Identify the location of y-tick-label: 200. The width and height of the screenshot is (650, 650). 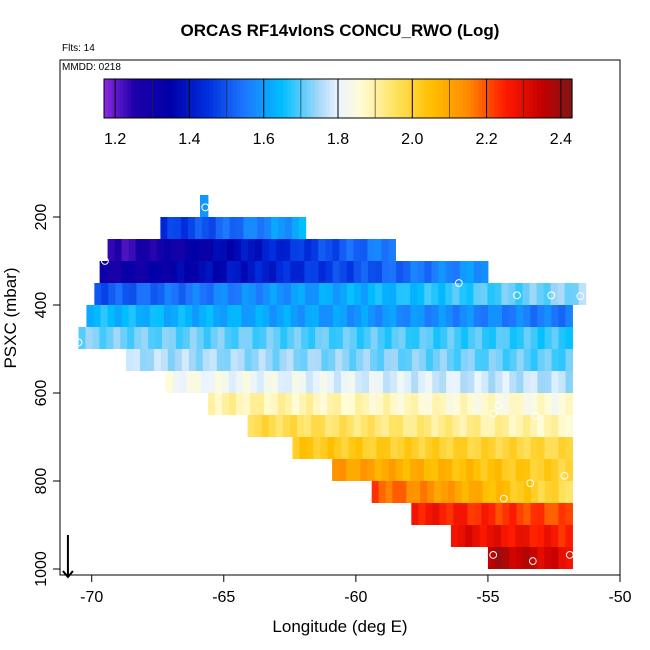
(41, 217).